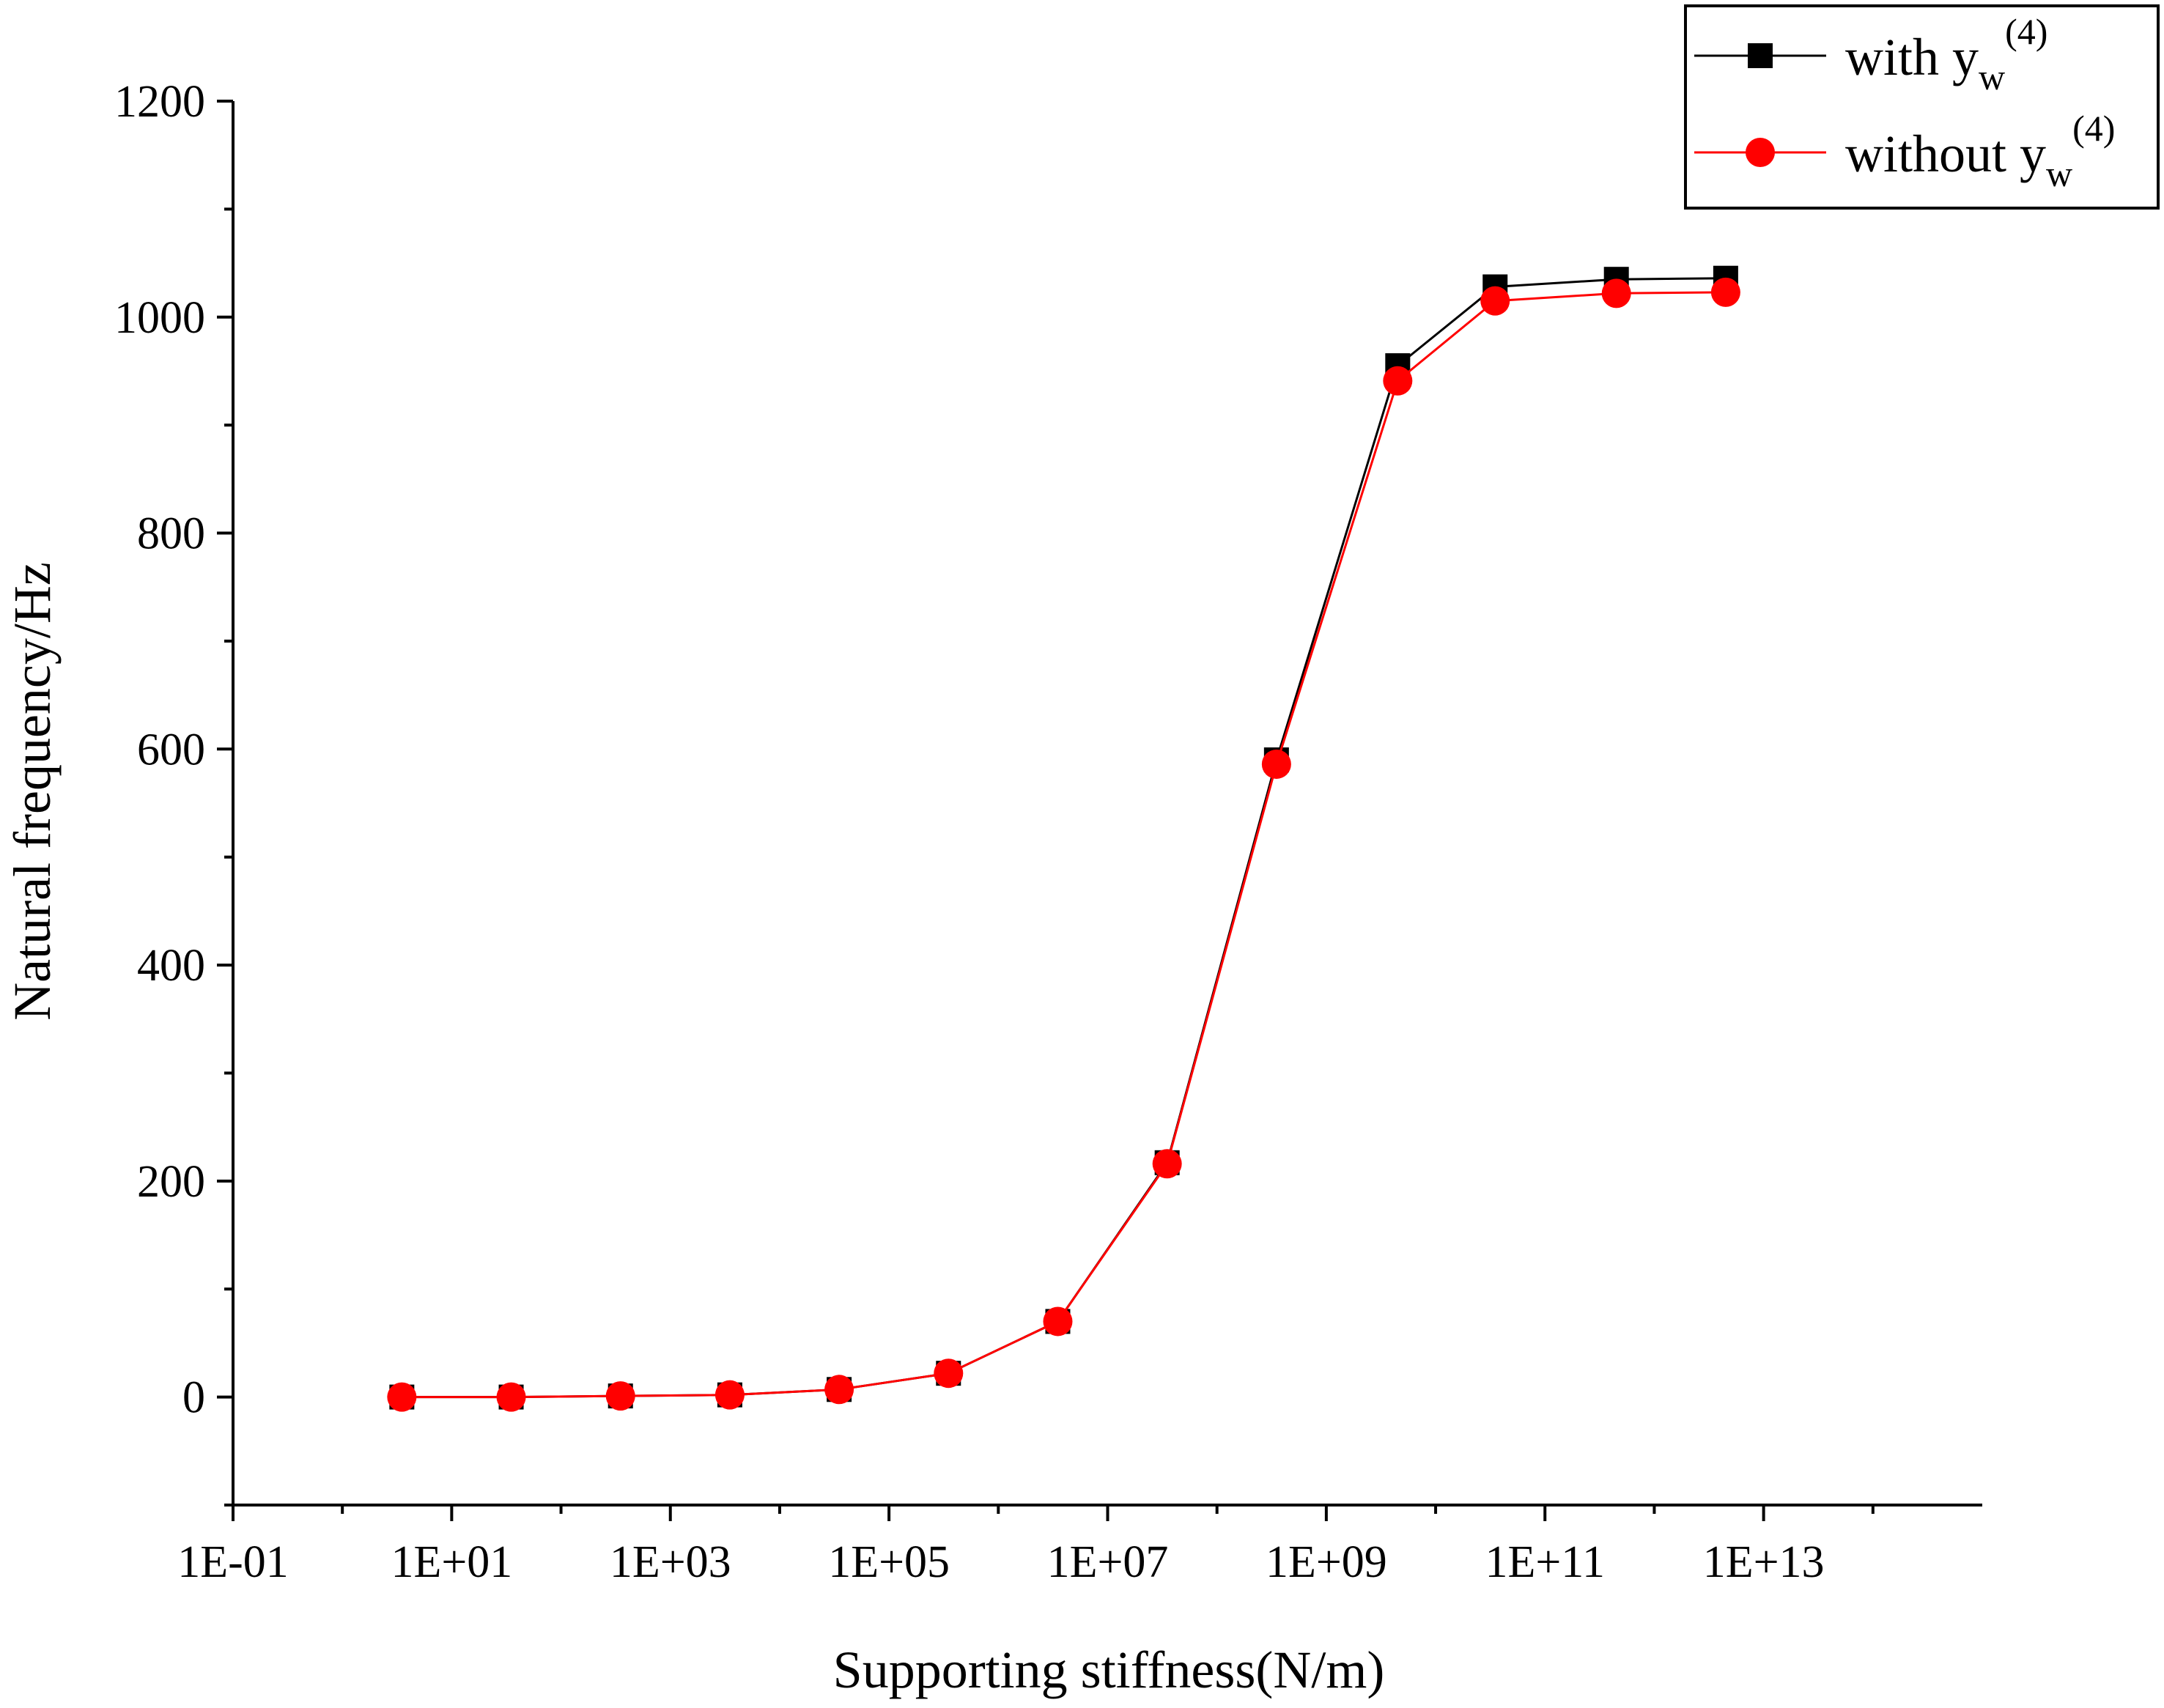 The height and width of the screenshot is (1708, 2164). Describe the element at coordinates (233, 1562) in the screenshot. I see `x-tick-label-0: 1E-01` at that location.